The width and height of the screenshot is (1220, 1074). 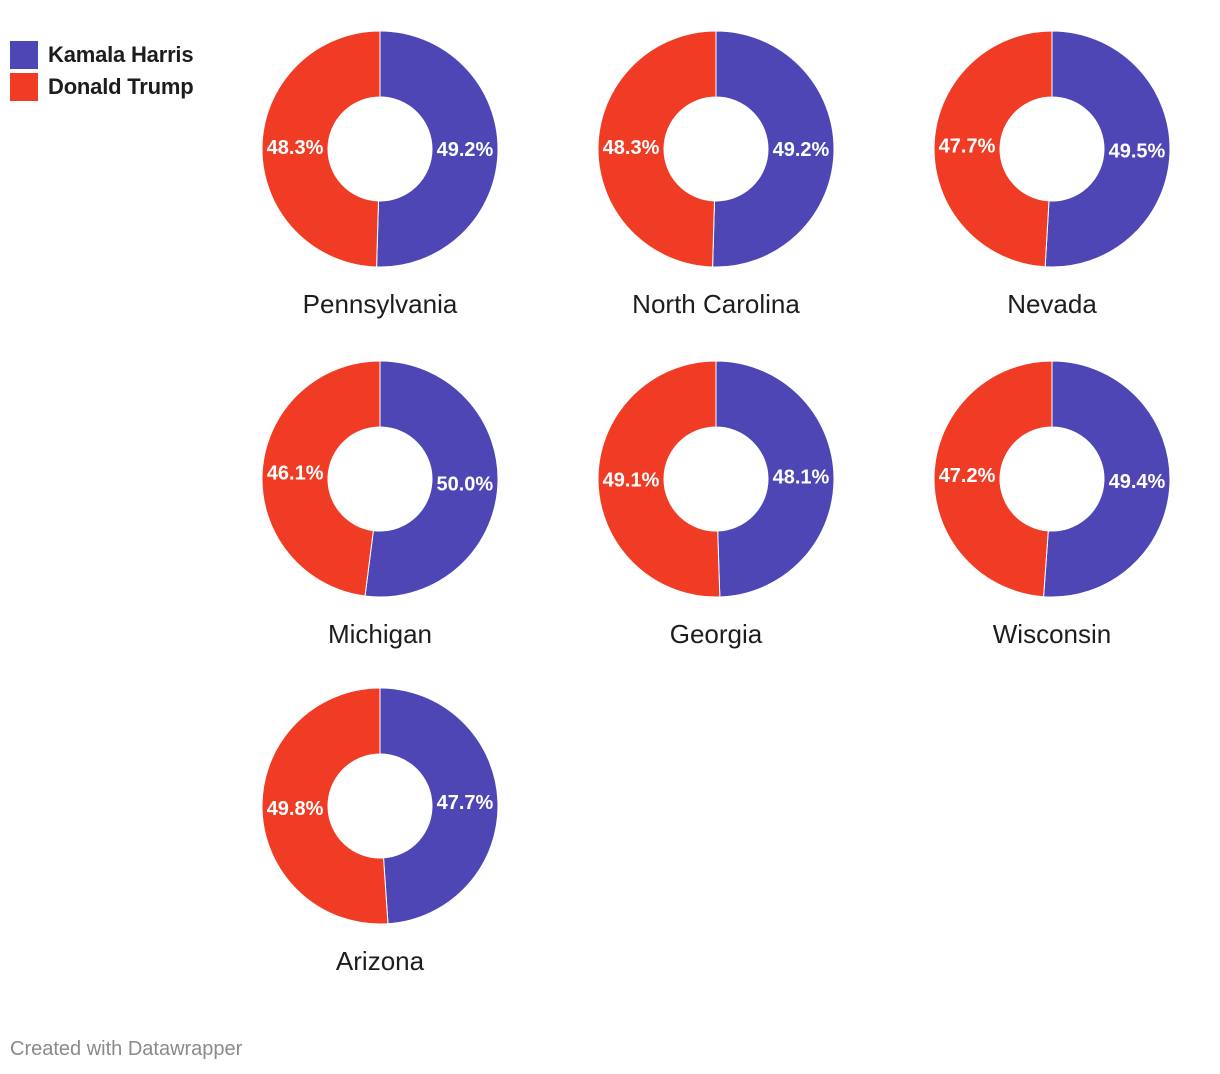 What do you see at coordinates (967, 147) in the screenshot?
I see `data-label-nevada-donald-trump: 47.7%` at bounding box center [967, 147].